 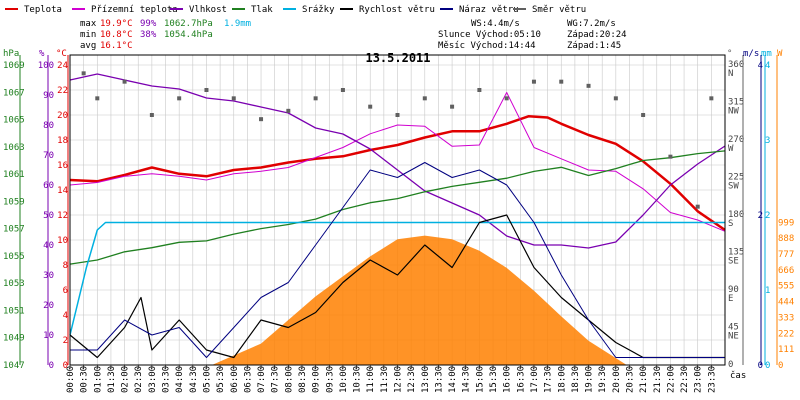 I want to click on legend-label-teplota: Teplota, so click(x=43, y=10).